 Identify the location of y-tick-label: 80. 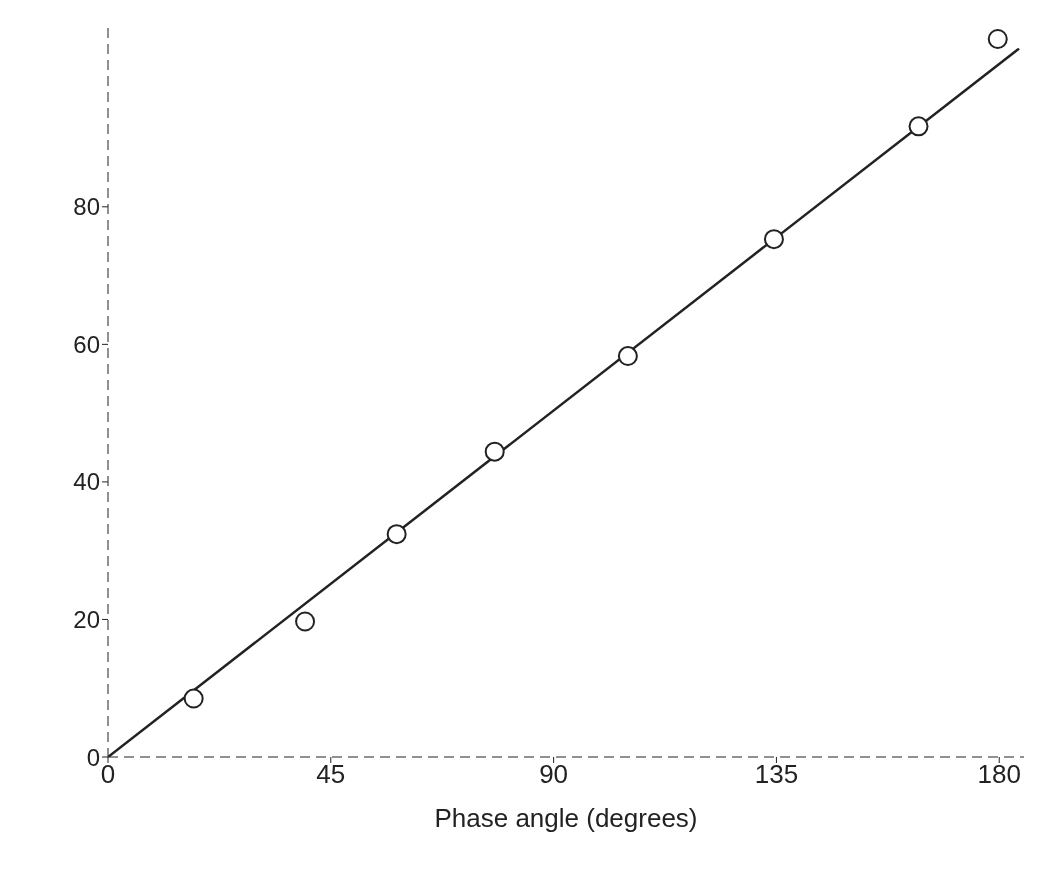
(86, 207).